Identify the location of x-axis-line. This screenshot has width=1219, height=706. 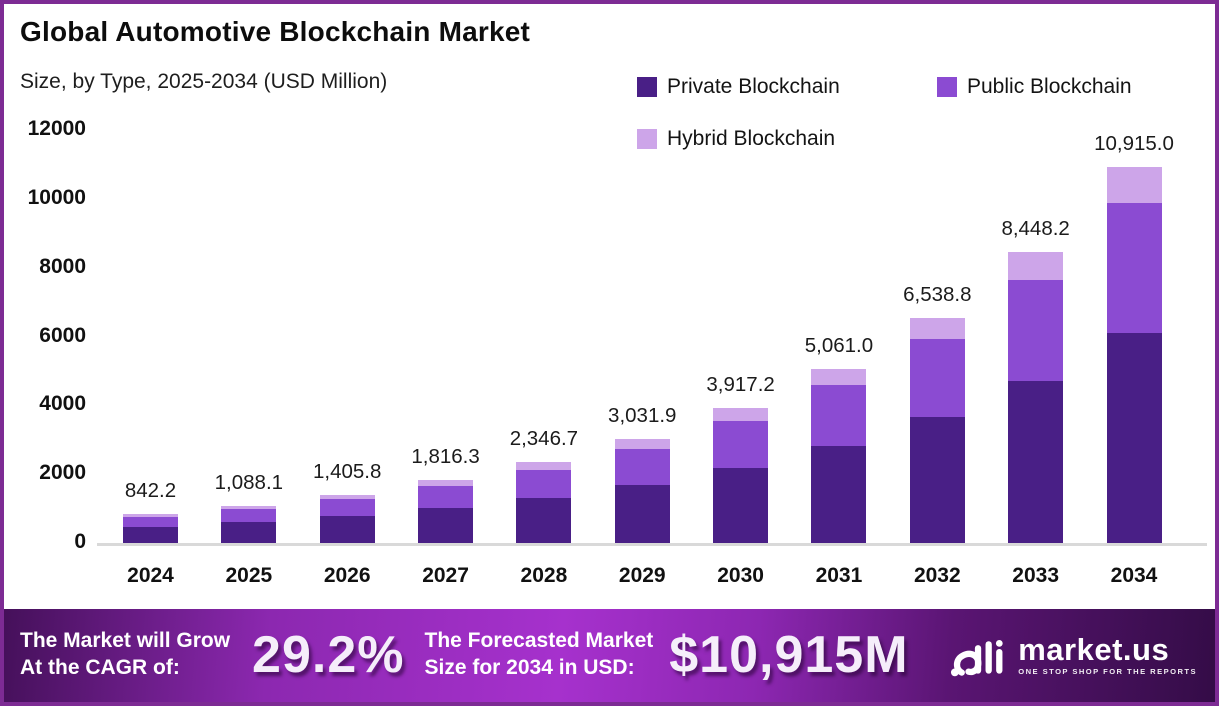
(652, 544).